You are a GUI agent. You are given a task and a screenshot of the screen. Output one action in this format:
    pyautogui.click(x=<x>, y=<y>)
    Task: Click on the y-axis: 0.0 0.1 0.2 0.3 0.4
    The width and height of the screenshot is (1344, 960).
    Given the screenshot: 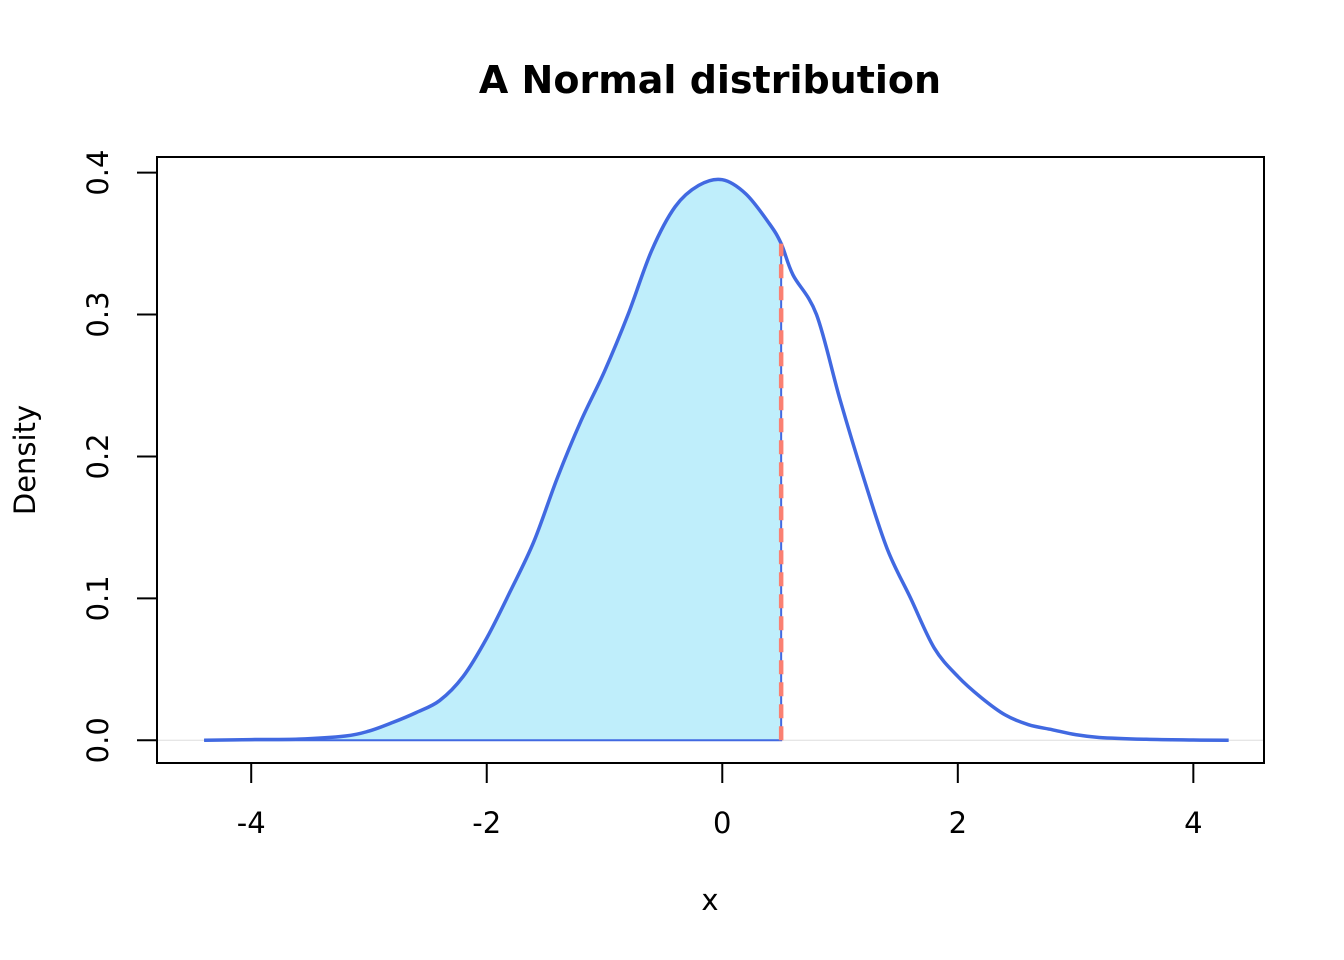 What is the action you would take?
    pyautogui.click(x=119, y=456)
    